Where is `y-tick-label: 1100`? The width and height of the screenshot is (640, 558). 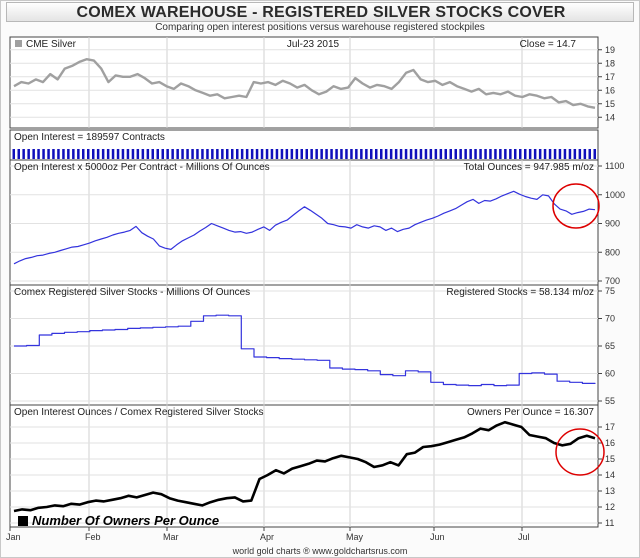
y-tick-label: 1100 is located at coordinates (614, 166).